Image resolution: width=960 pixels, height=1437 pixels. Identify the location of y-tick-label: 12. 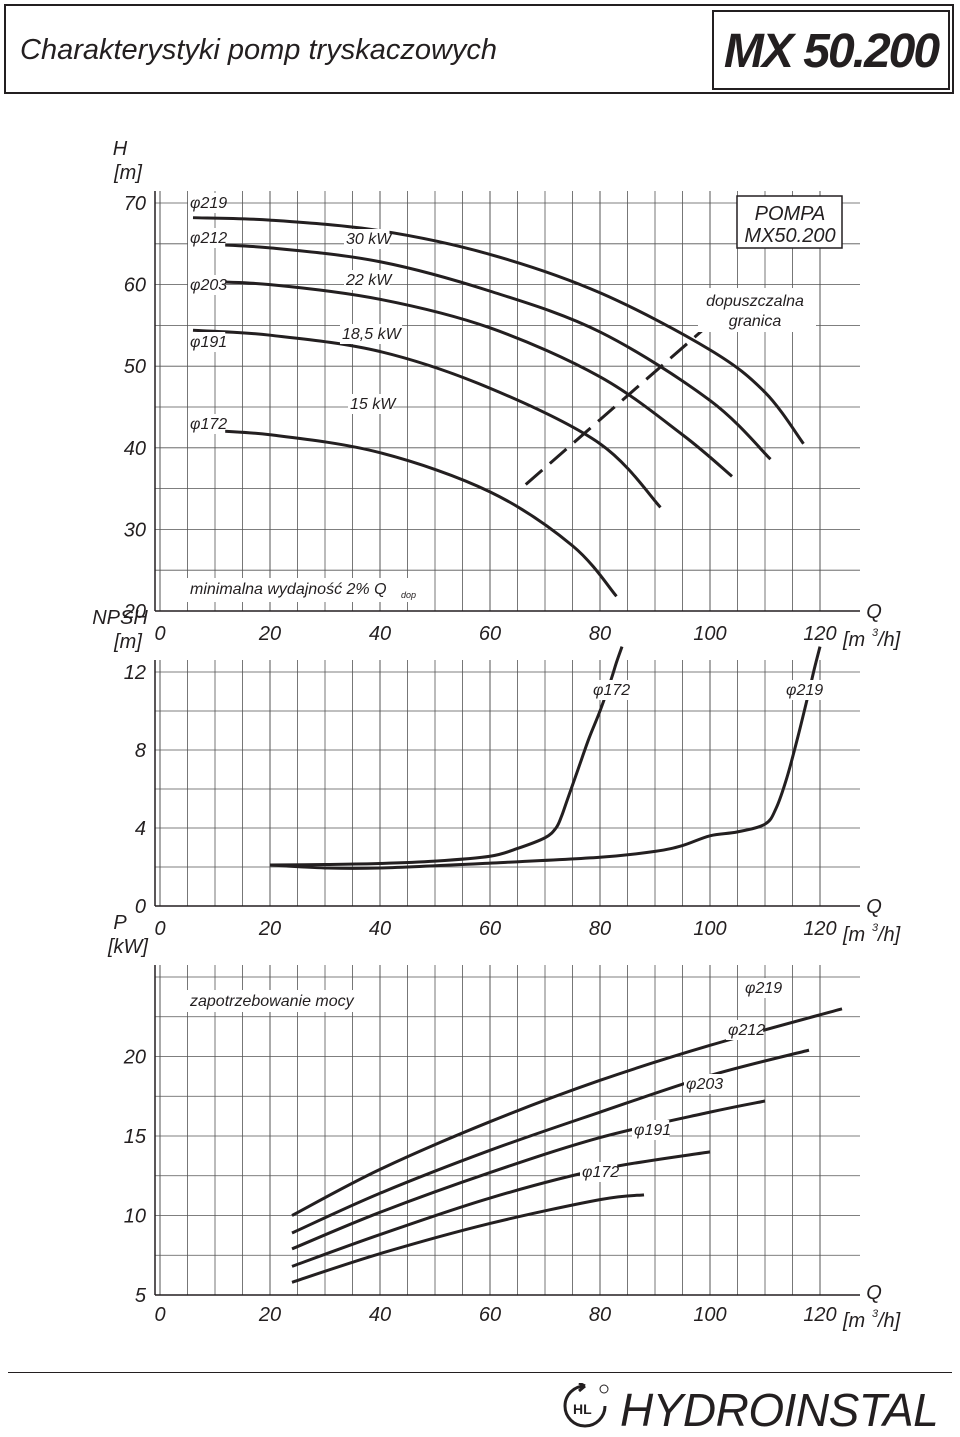
(135, 673).